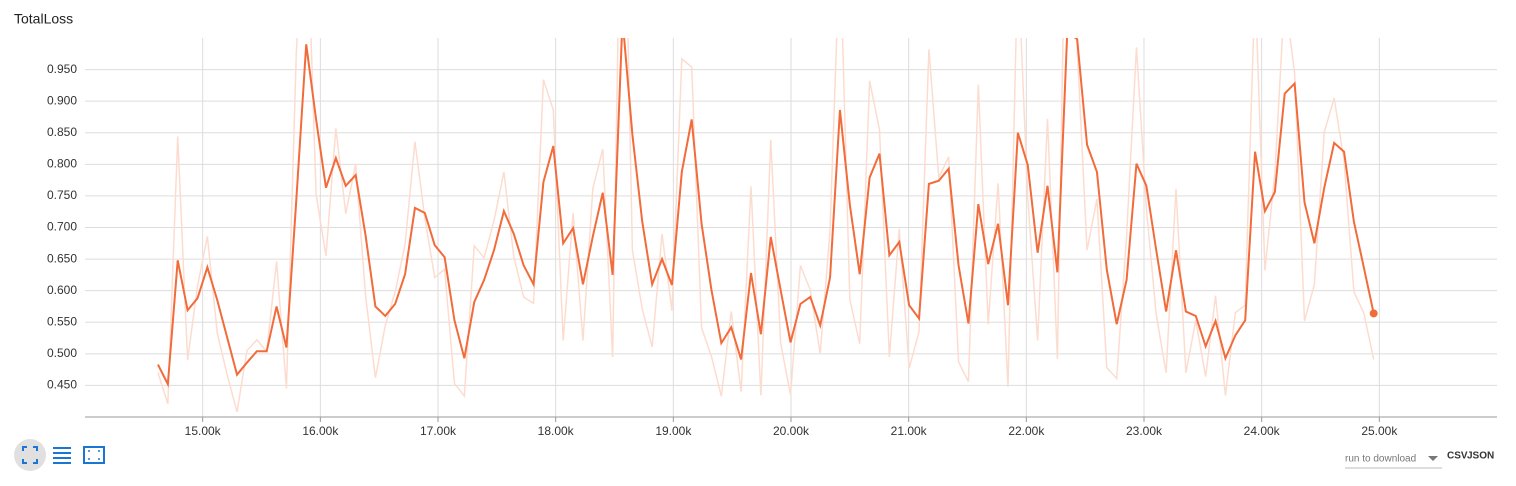 The width and height of the screenshot is (1516, 486). Describe the element at coordinates (791, 431) in the screenshot. I see `x-tick-label: 20.00k` at that location.